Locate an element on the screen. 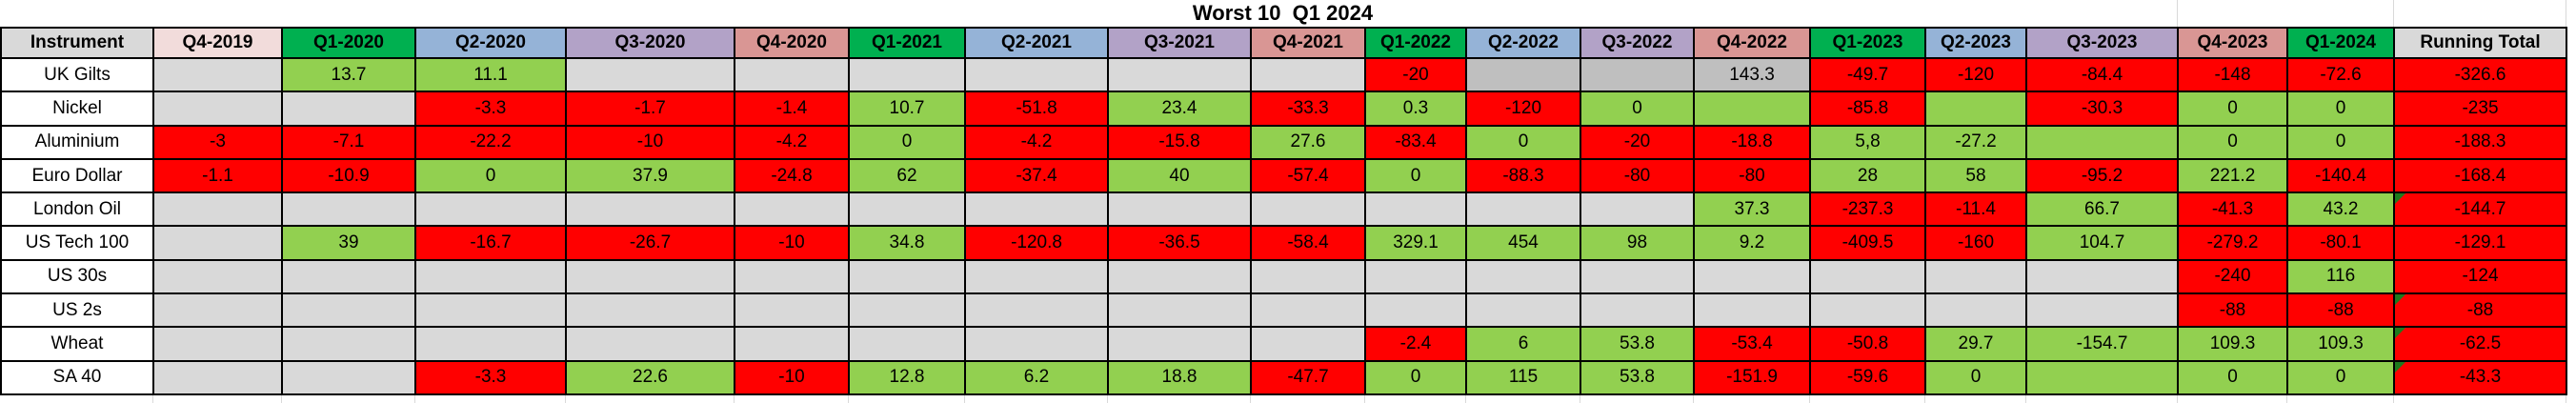 This screenshot has width=2576, height=403. column-header: Q4-2023 is located at coordinates (2232, 43).